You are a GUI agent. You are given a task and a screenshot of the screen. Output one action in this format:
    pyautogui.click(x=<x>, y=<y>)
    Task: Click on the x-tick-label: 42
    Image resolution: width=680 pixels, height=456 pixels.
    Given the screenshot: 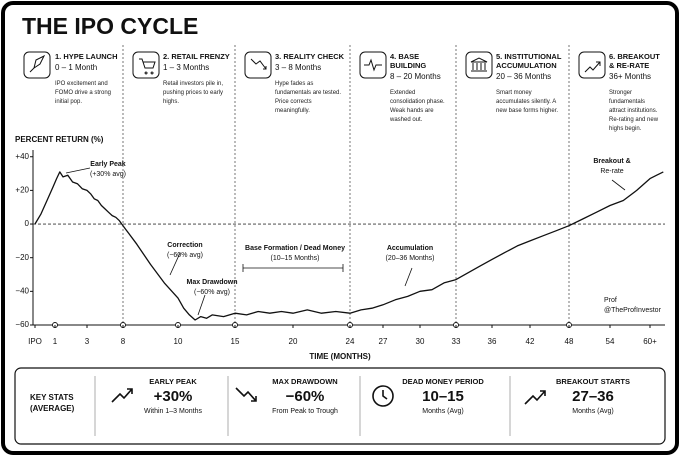 What is the action you would take?
    pyautogui.click(x=530, y=341)
    